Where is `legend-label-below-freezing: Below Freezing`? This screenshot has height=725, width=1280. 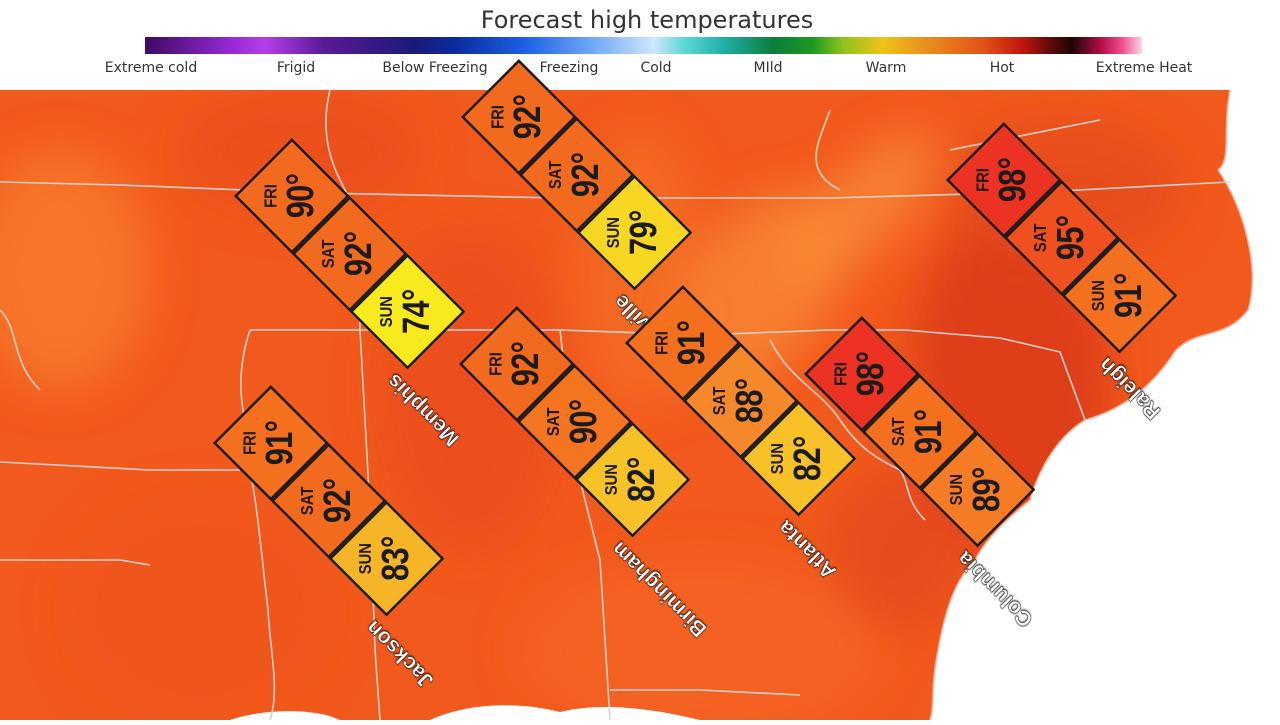
legend-label-below-freezing: Below Freezing is located at coordinates (435, 68).